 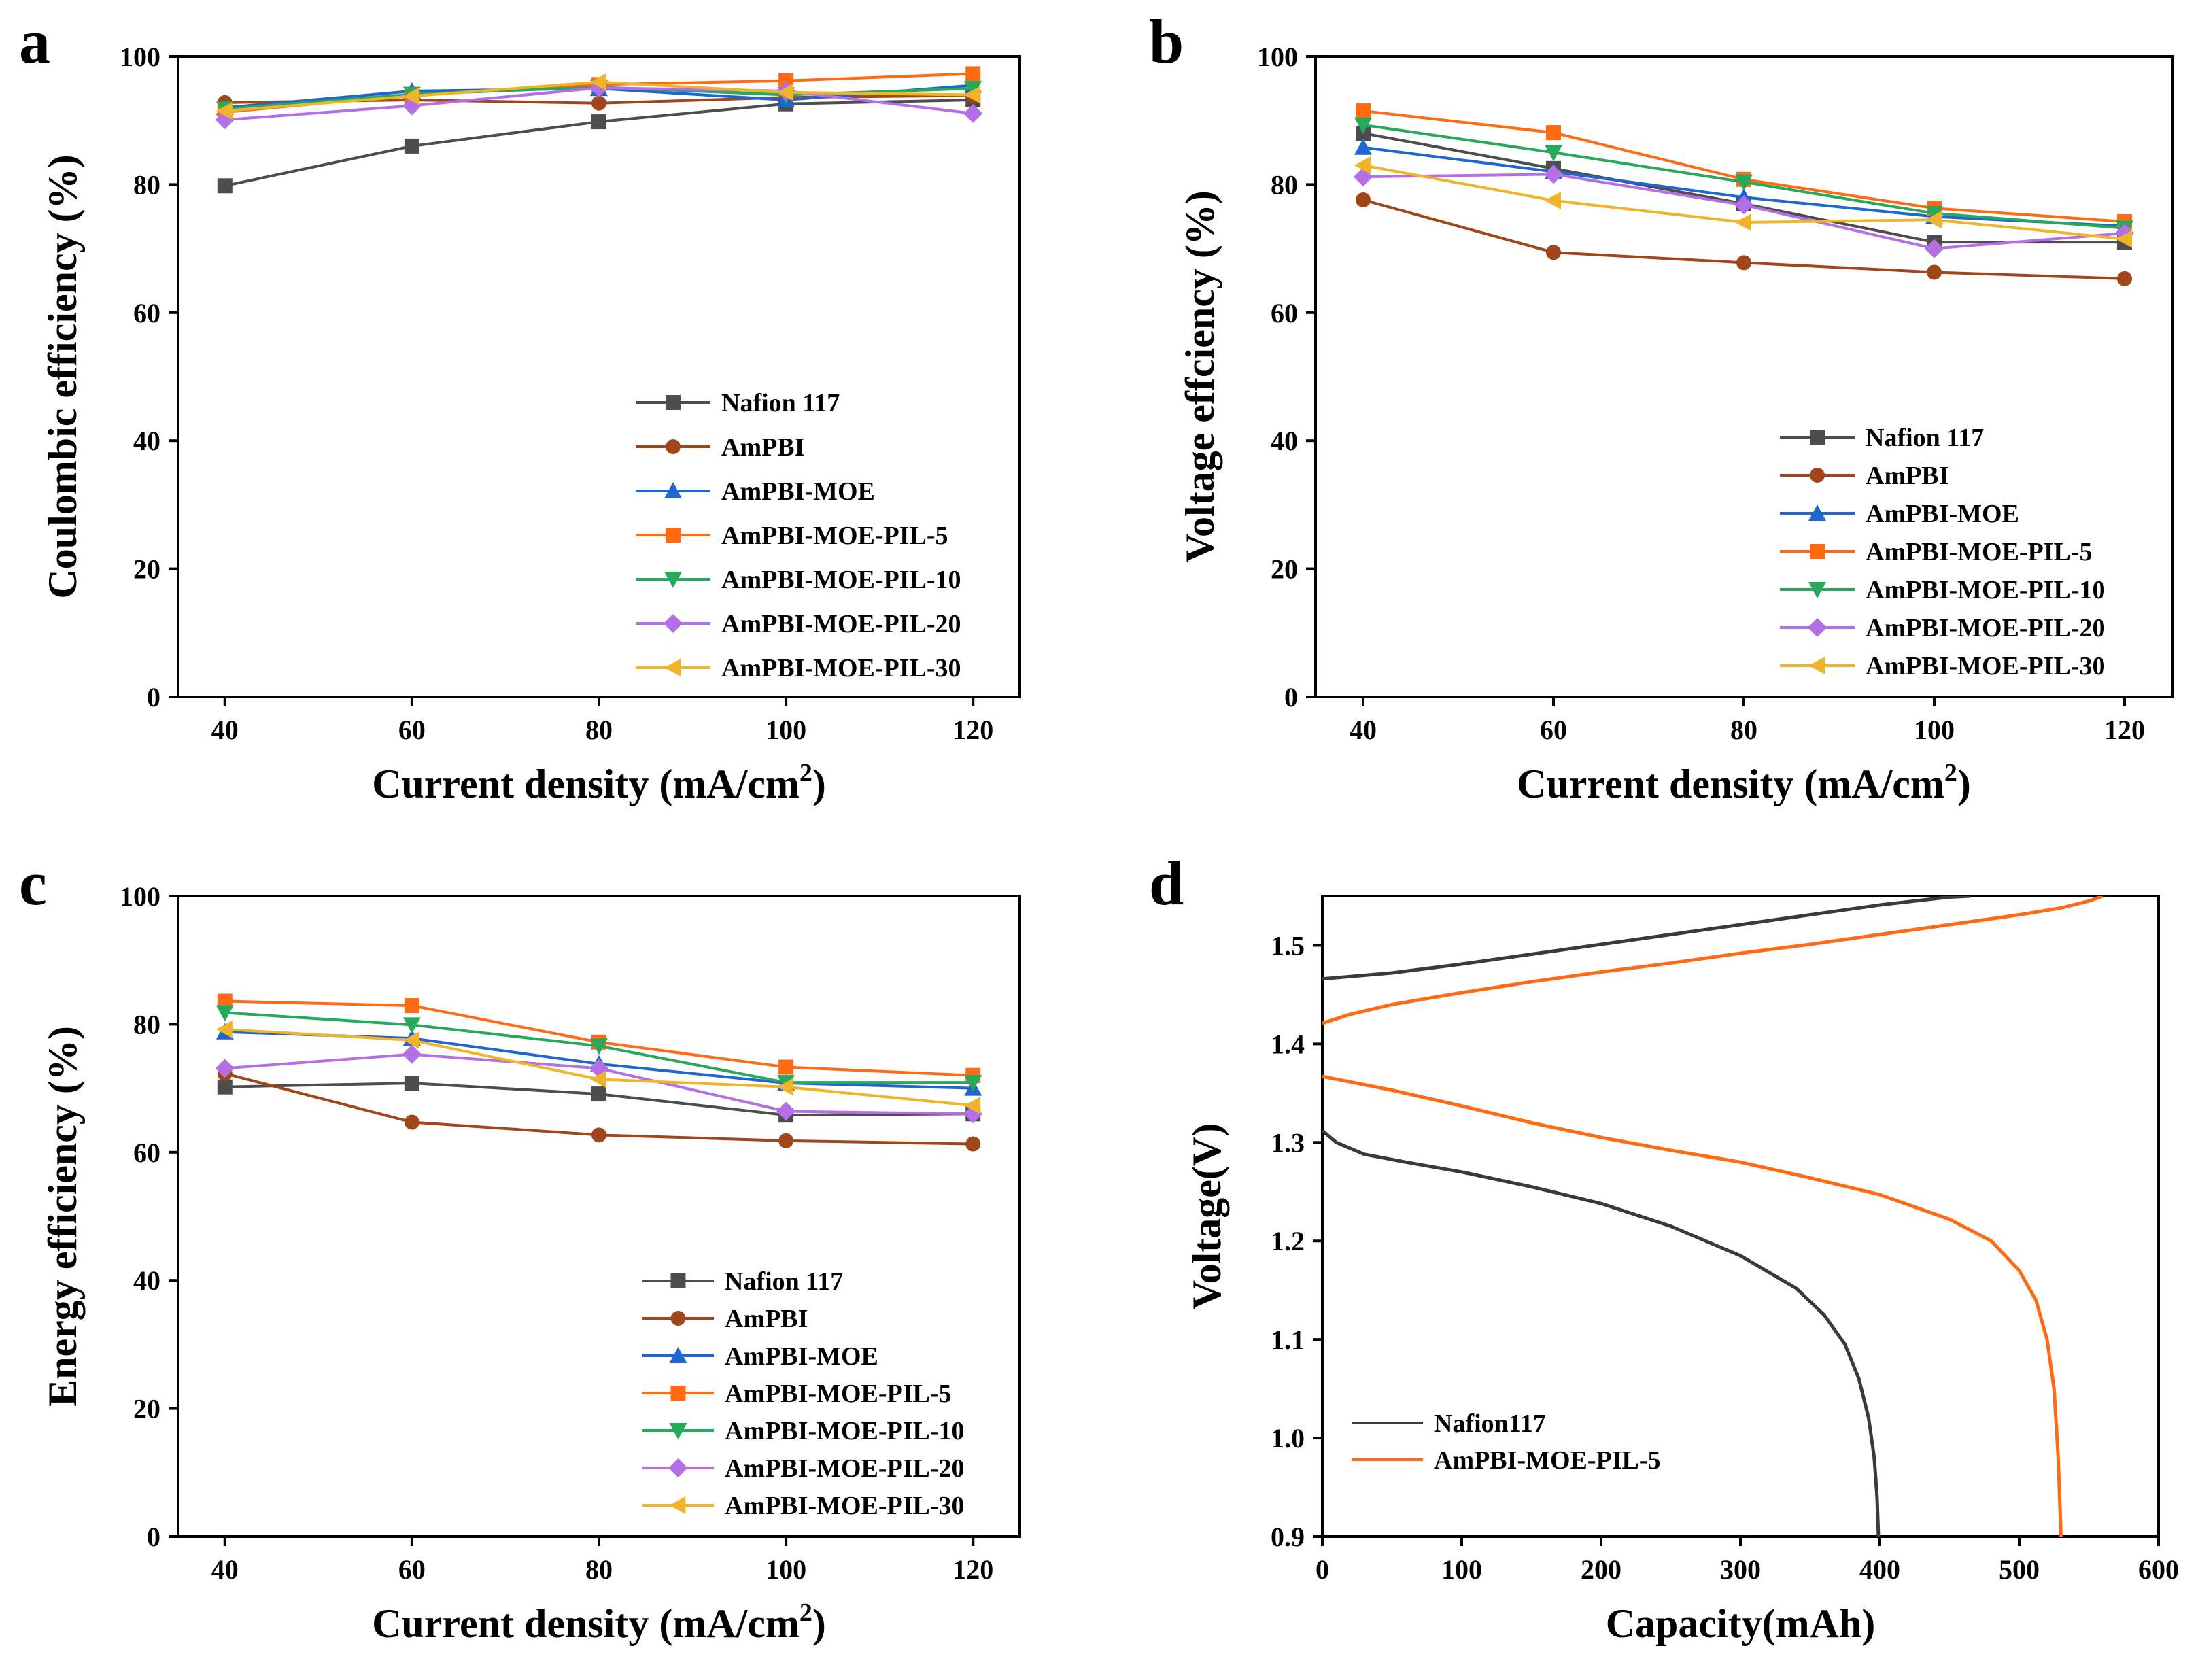 What do you see at coordinates (1288, 1439) in the screenshot?
I see `y-tick-label: 1.0` at bounding box center [1288, 1439].